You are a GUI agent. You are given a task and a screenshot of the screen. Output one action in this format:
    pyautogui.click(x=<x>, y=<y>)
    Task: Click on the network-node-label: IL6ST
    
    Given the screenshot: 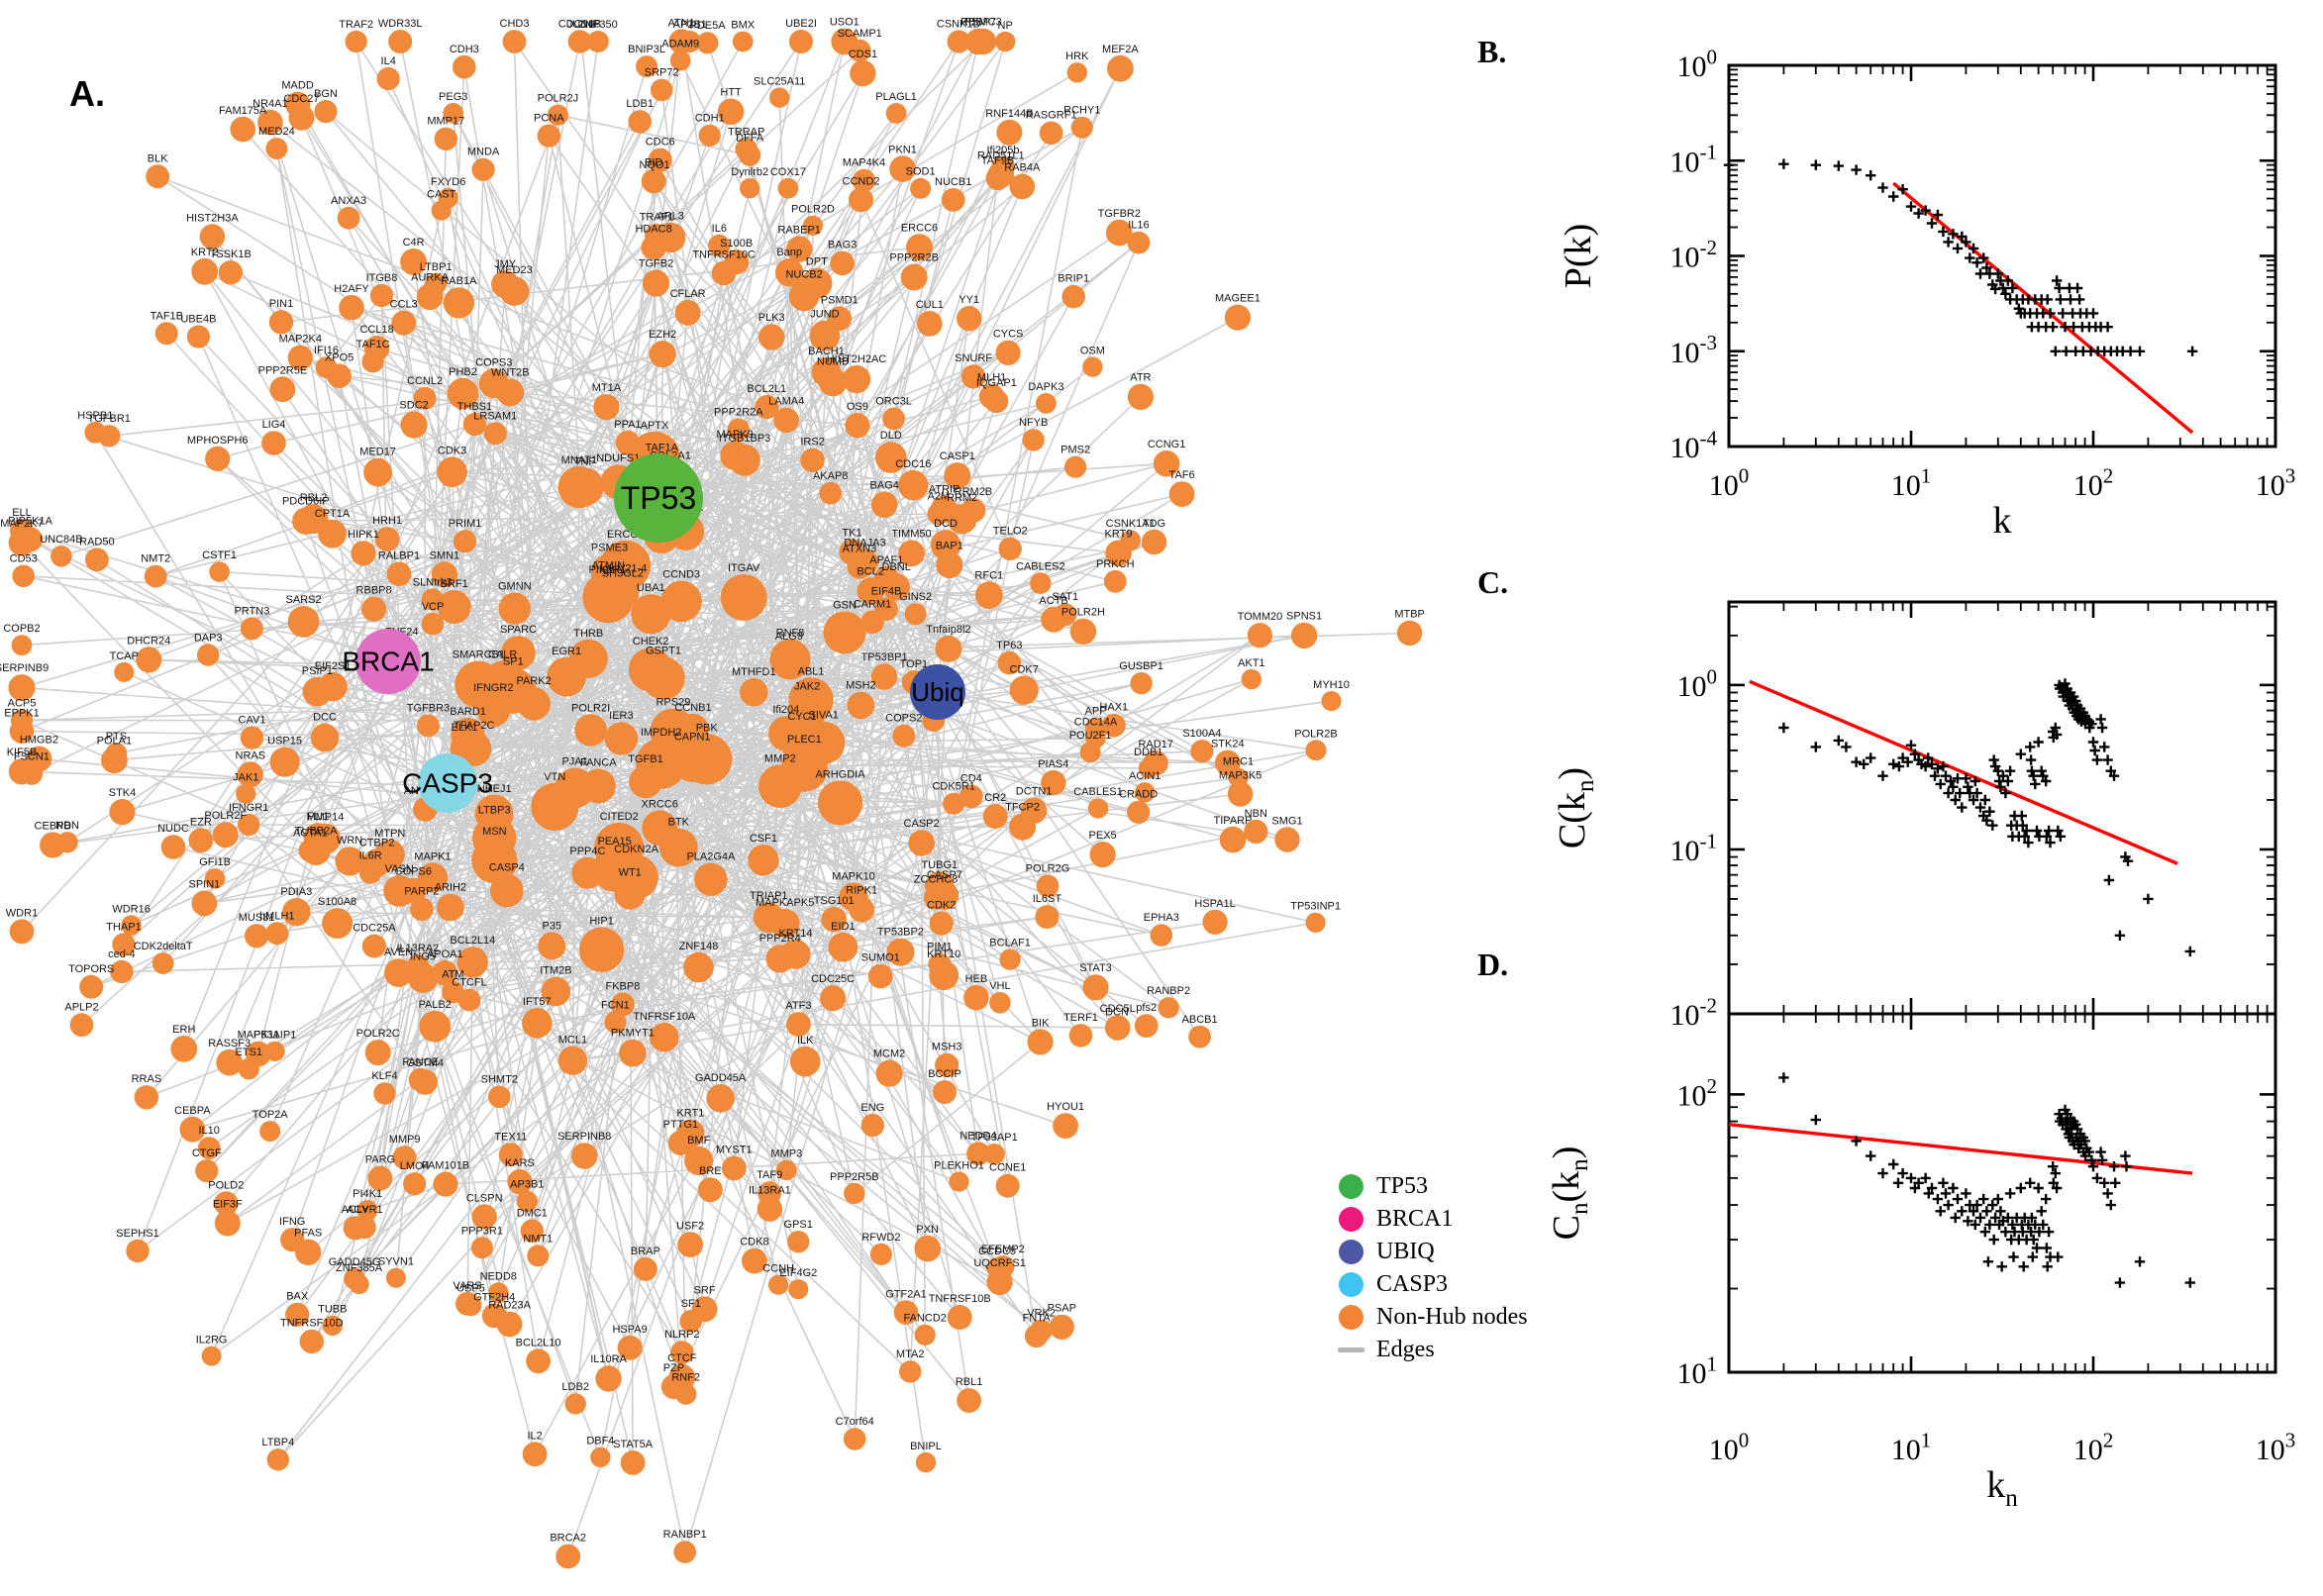 What is the action you would take?
    pyautogui.click(x=1048, y=899)
    